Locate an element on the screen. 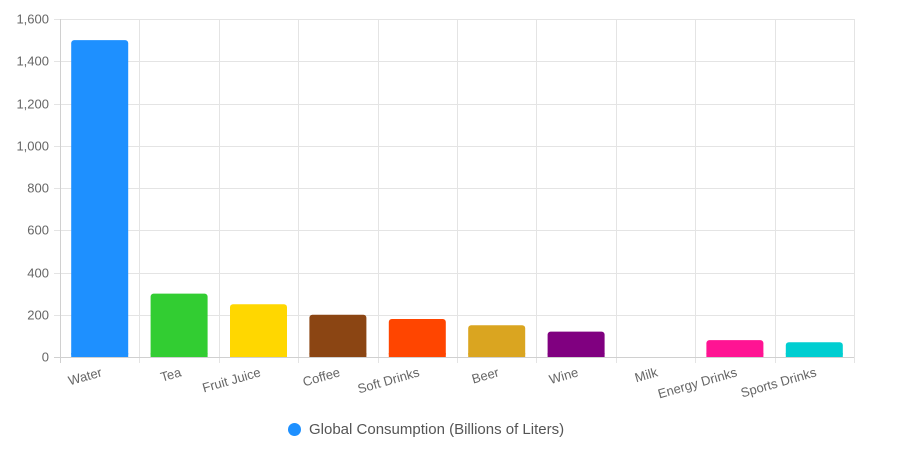 This screenshot has height=456, width=914. y-tick-labels: 0 200 400 600 800 1,000 1,200 1,400 1,600 is located at coordinates (32, 188).